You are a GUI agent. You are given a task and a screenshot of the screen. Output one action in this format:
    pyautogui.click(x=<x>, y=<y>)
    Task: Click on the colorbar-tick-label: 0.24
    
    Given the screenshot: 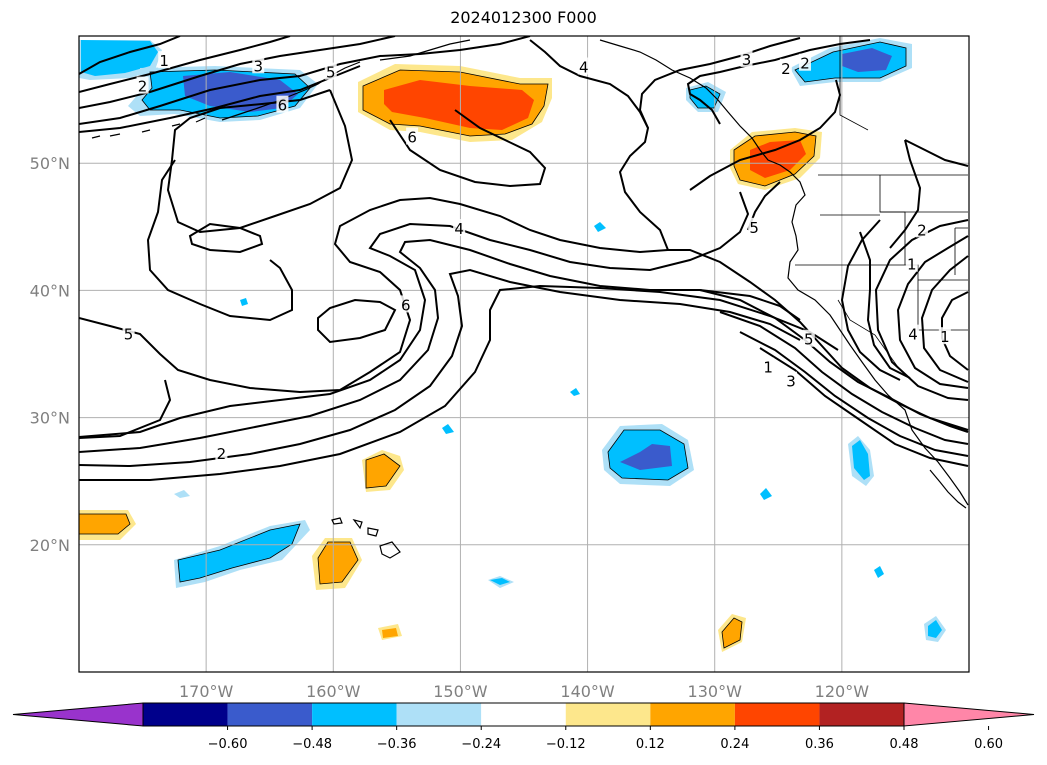 What is the action you would take?
    pyautogui.click(x=734, y=744)
    